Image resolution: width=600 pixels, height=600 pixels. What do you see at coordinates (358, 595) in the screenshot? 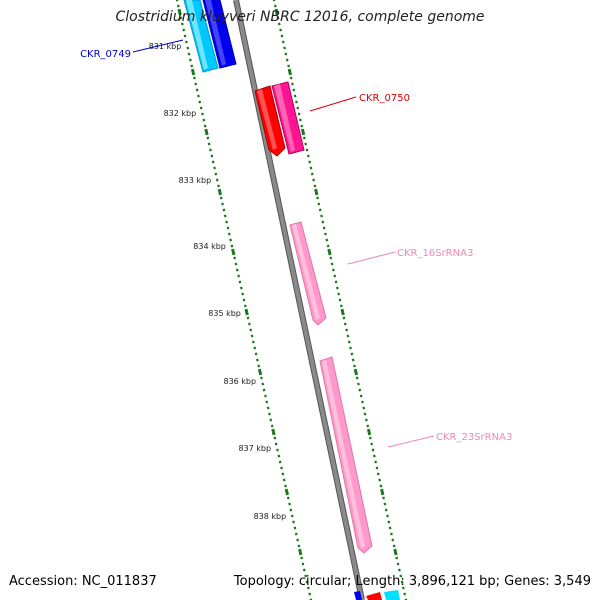
I see `gene-bottom-blue` at bounding box center [358, 595].